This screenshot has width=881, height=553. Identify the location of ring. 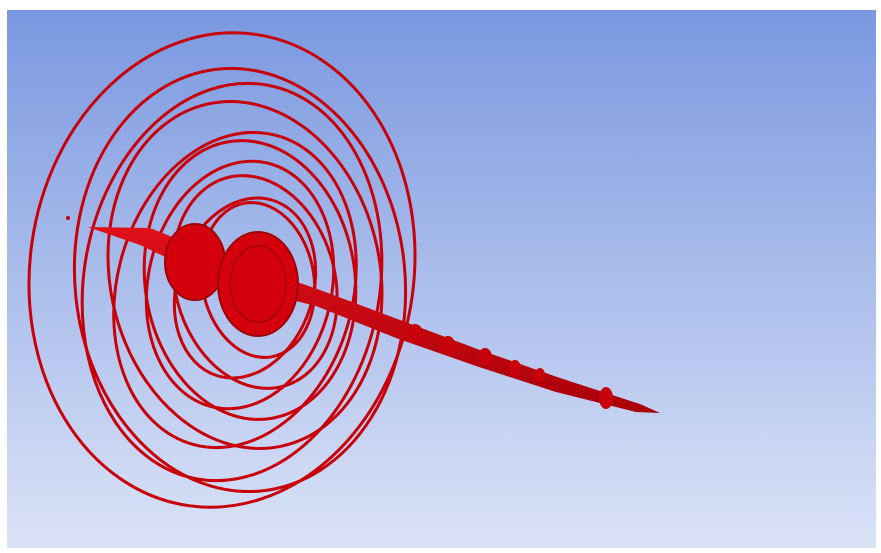
(255, 282).